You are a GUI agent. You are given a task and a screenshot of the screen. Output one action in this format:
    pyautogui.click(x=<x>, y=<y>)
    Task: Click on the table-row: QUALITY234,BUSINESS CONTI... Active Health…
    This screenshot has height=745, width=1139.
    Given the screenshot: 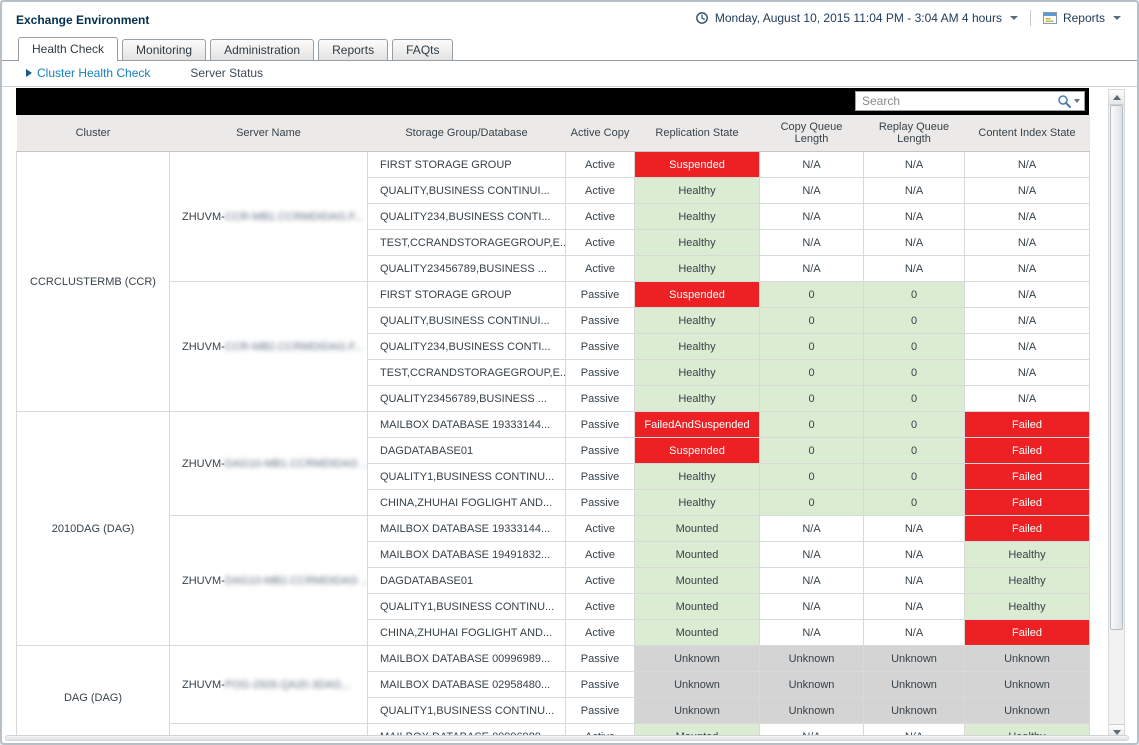 What is the action you would take?
    pyautogui.click(x=553, y=216)
    